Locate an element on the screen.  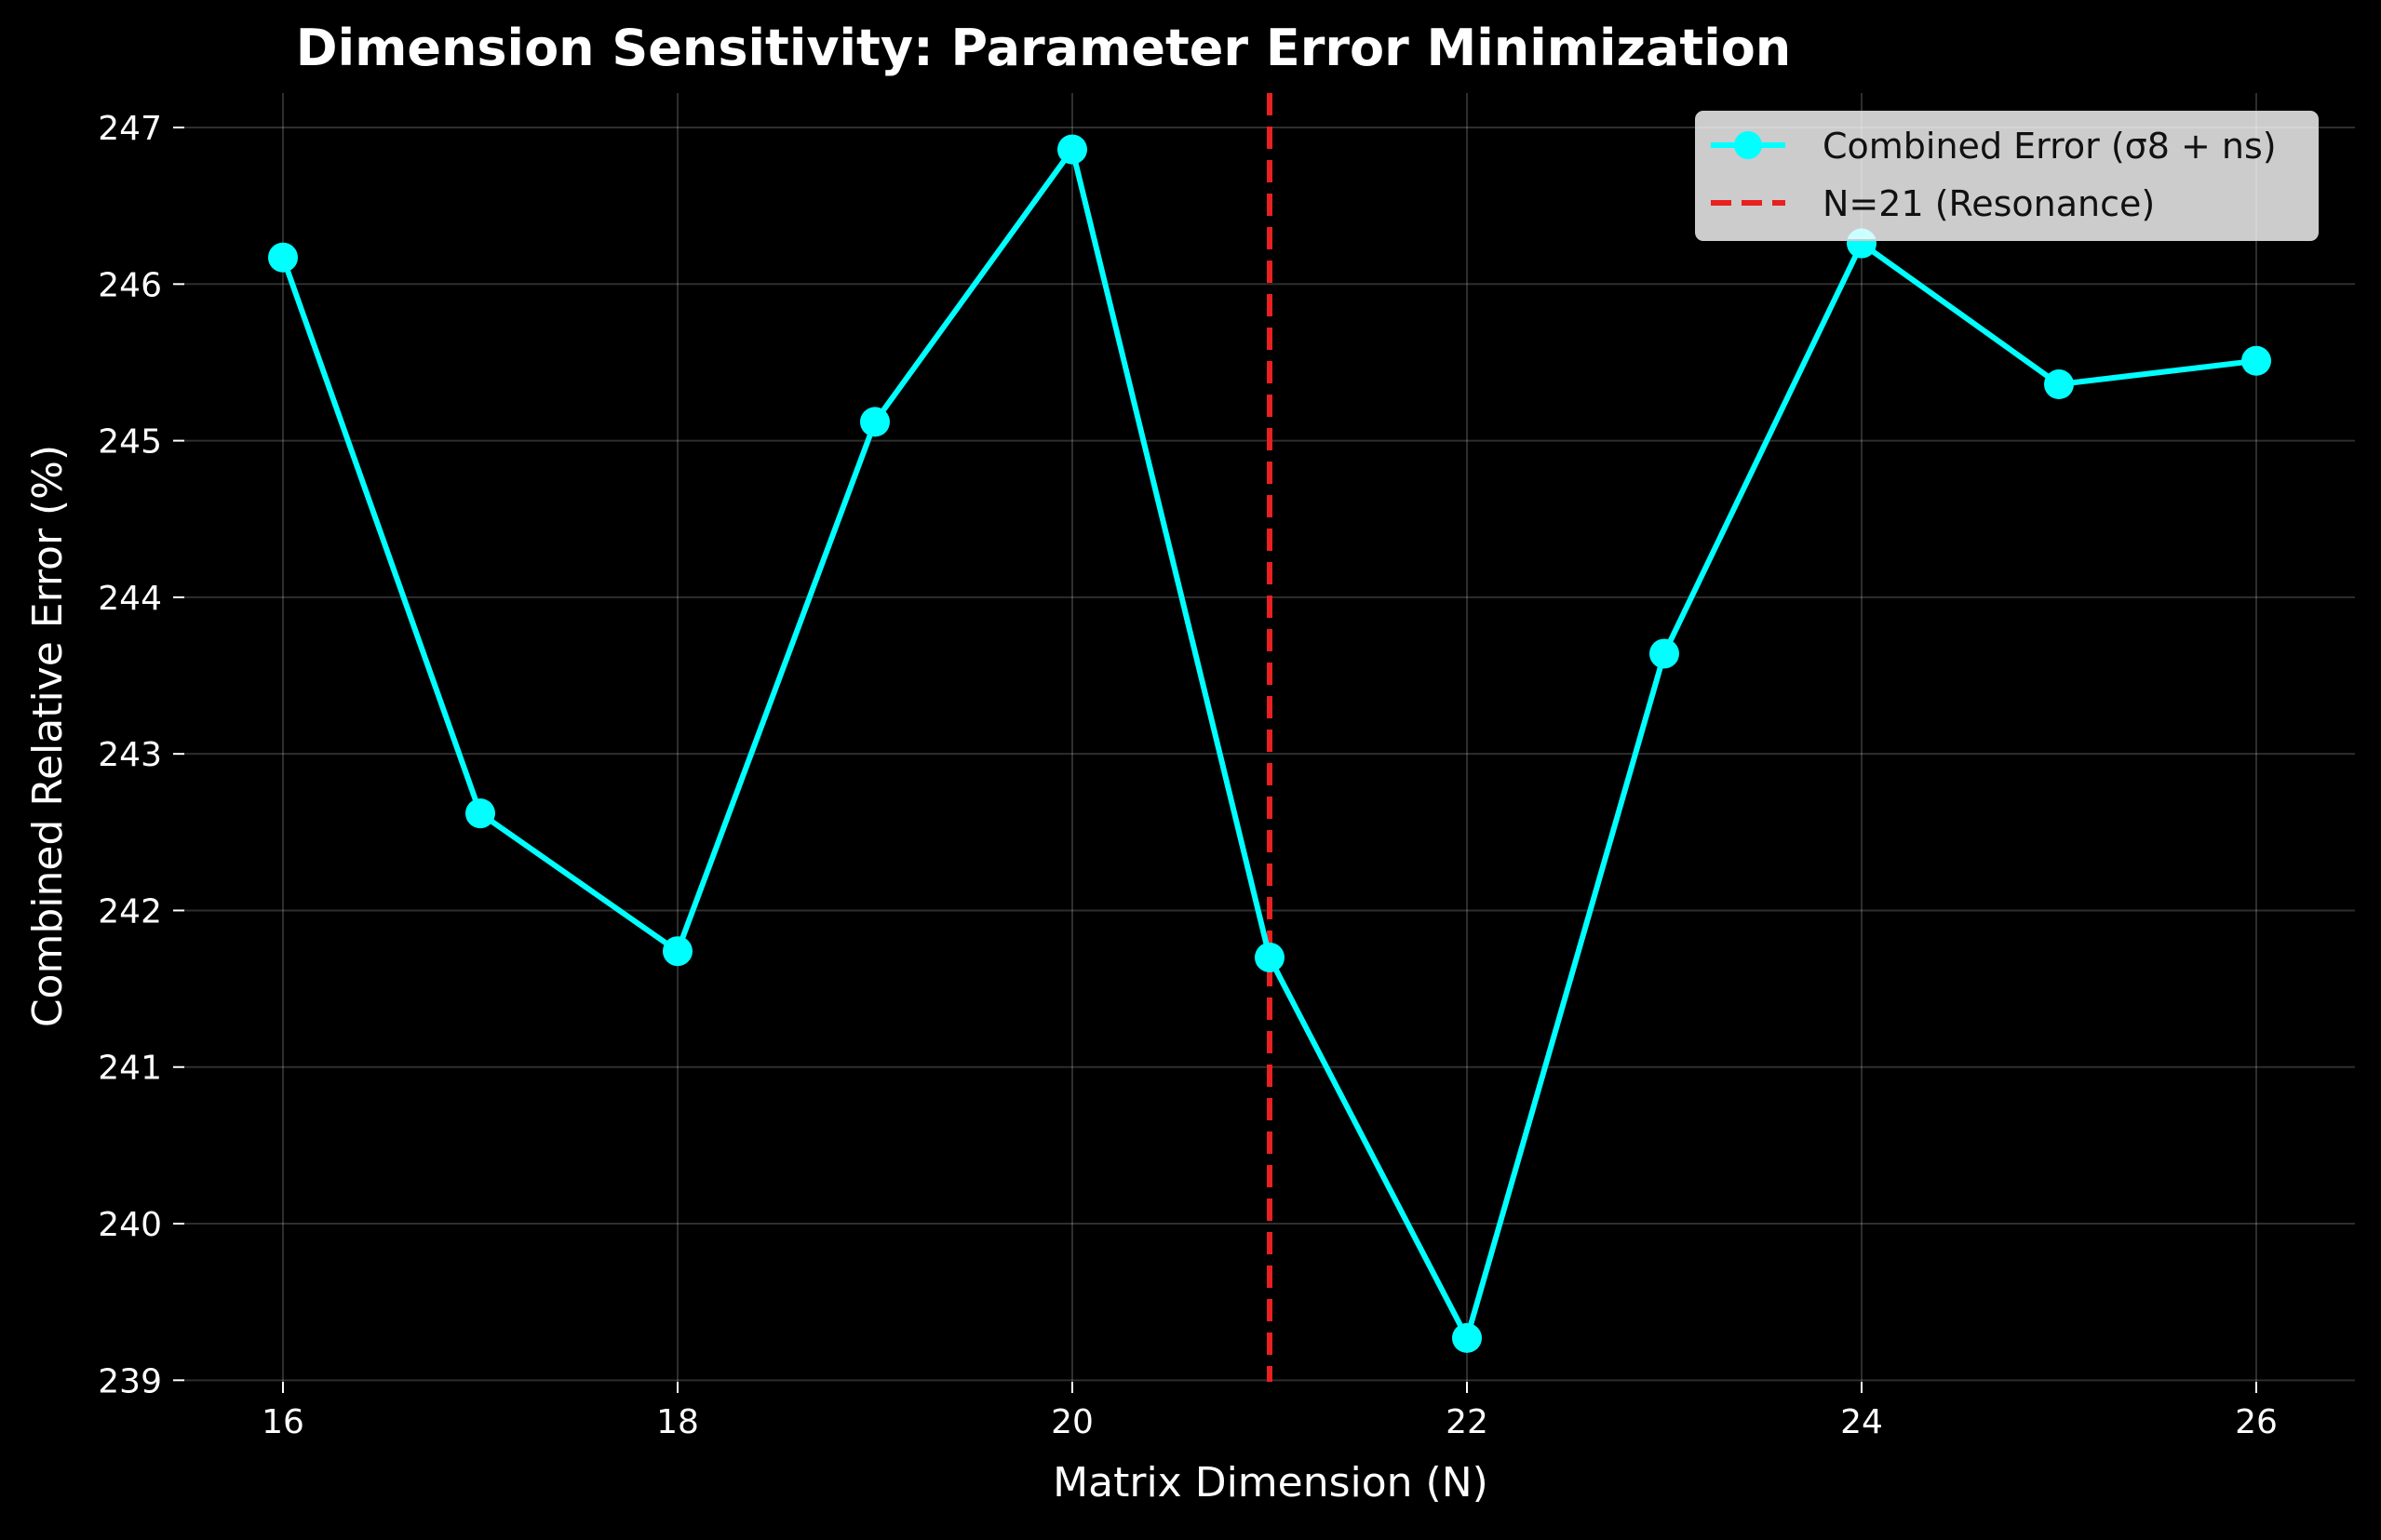
x-tick-label: 24 is located at coordinates (1861, 1422).